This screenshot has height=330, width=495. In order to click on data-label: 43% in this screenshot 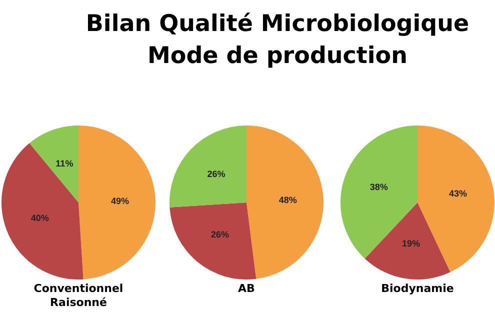, I will do `click(458, 193)`.